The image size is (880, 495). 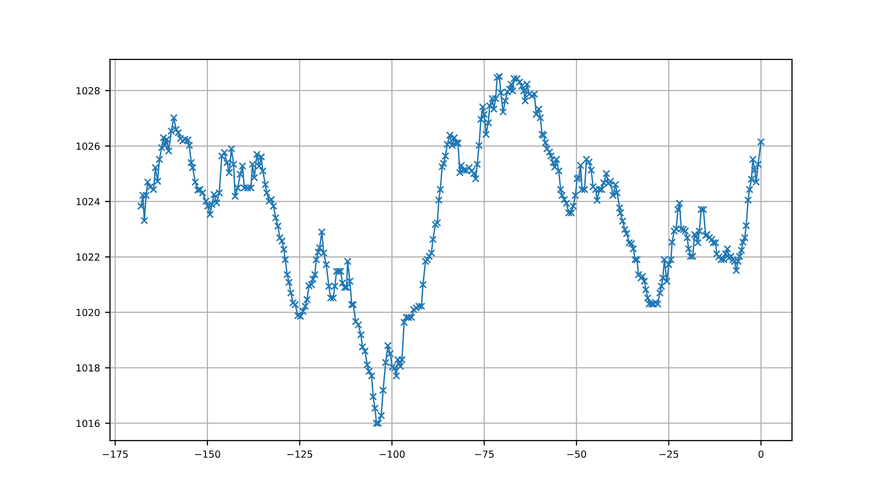 What do you see at coordinates (761, 454) in the screenshot?
I see `x-tick-label: 0` at bounding box center [761, 454].